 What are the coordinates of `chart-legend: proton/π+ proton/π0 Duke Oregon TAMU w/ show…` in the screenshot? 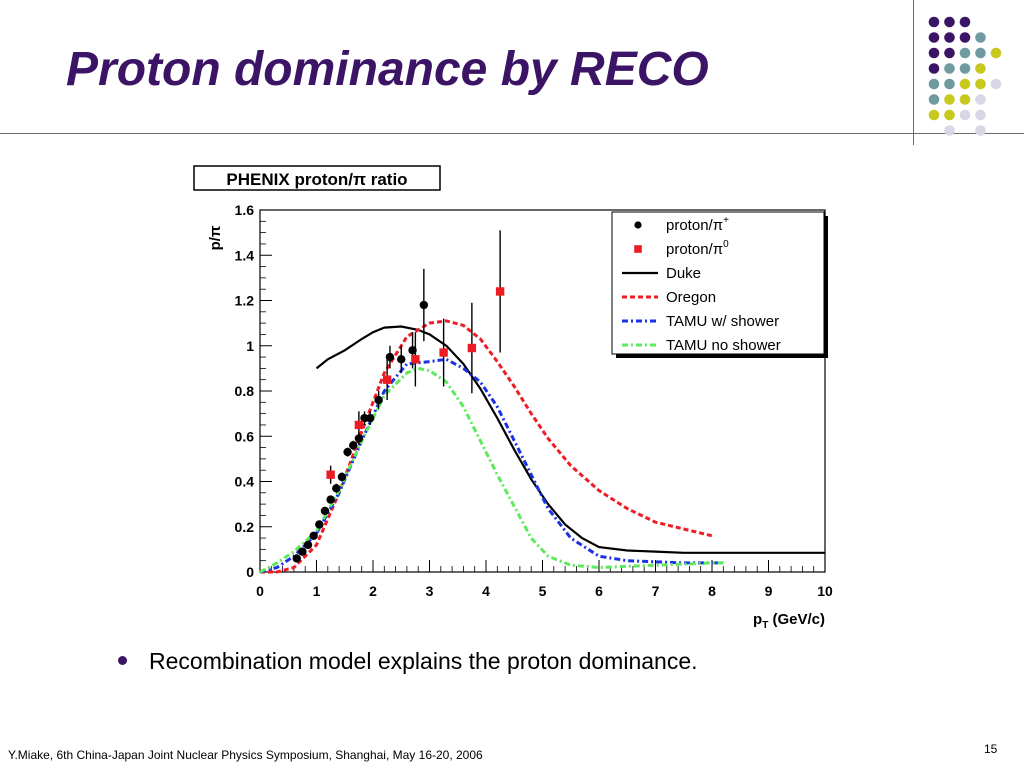 It's located at (719, 284).